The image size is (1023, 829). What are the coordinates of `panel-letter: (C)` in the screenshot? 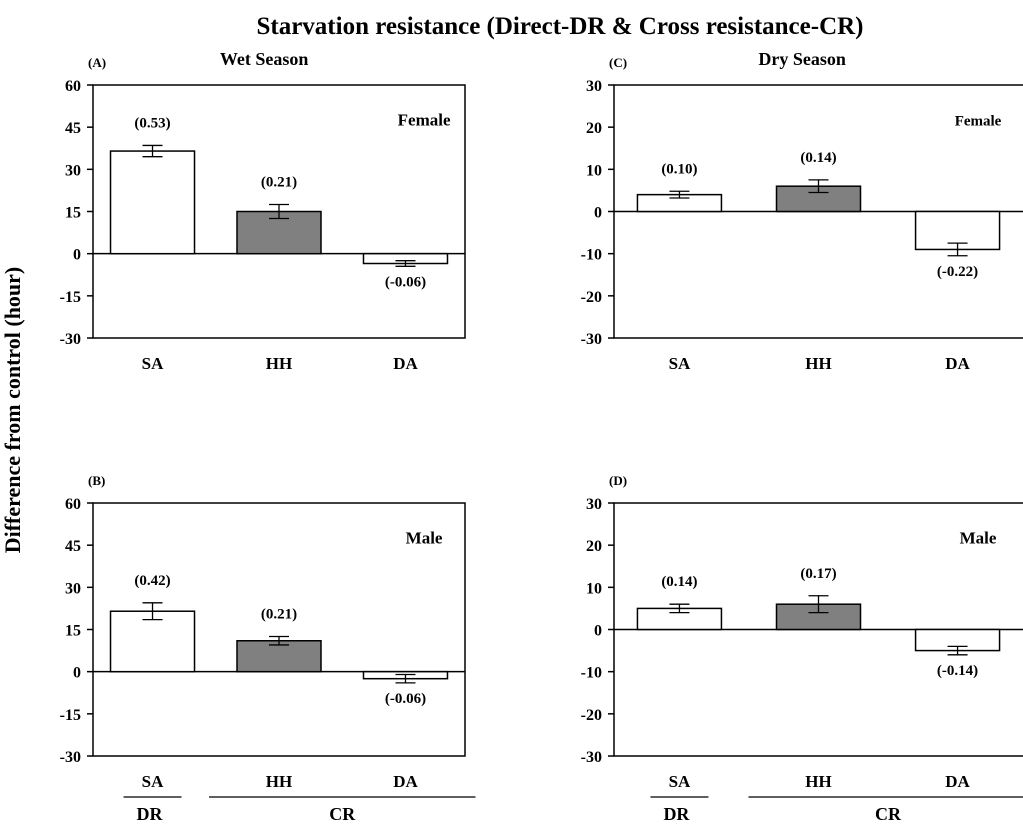 It's located at (618, 62).